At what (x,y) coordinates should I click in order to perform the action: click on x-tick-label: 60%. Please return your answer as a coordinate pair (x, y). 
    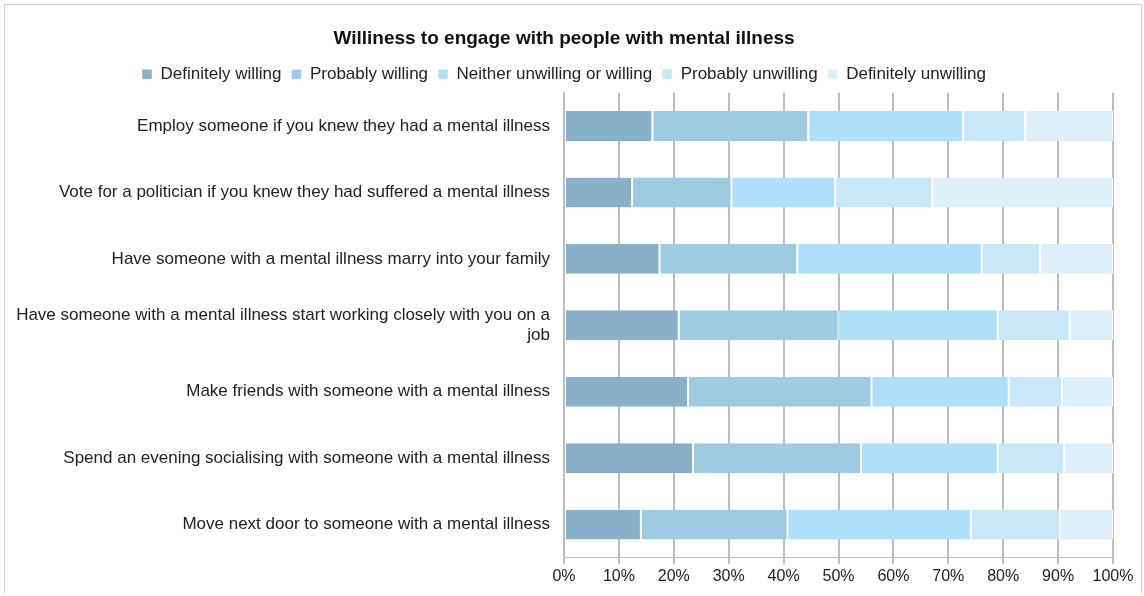
    Looking at the image, I should click on (893, 575).